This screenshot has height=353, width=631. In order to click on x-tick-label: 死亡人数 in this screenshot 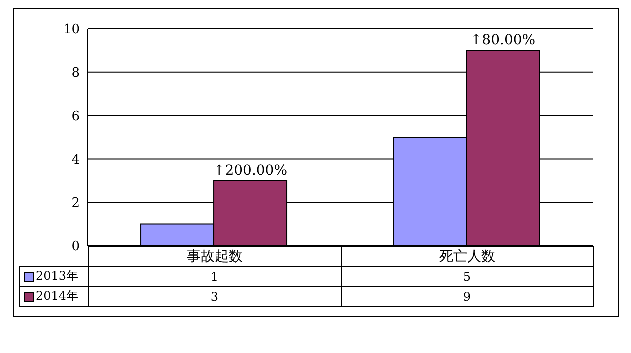, I will do `click(467, 256)`.